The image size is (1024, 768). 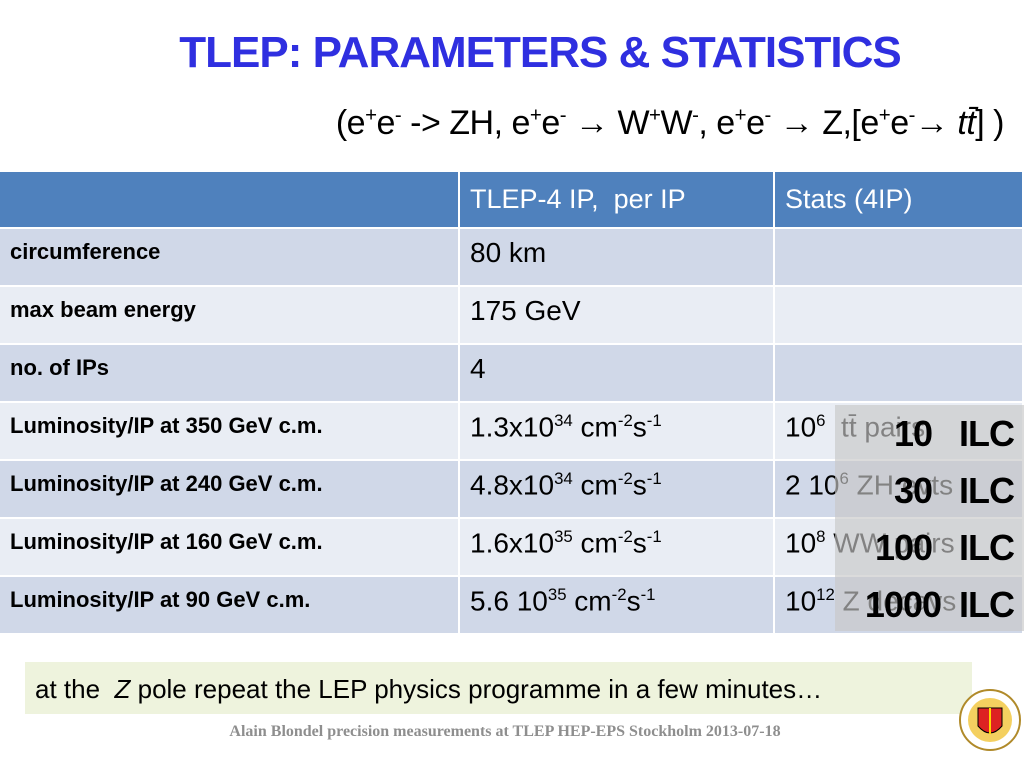 I want to click on text-run: 80 km, so click(x=508, y=252).